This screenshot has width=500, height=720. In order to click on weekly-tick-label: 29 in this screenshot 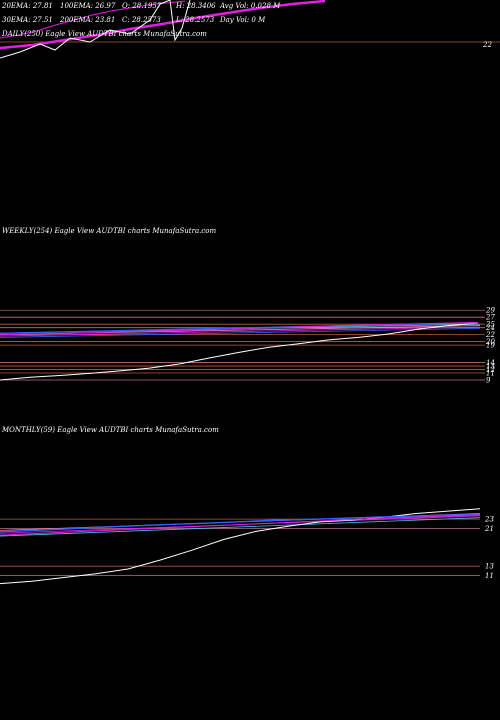, I will do `click(490, 311)`.